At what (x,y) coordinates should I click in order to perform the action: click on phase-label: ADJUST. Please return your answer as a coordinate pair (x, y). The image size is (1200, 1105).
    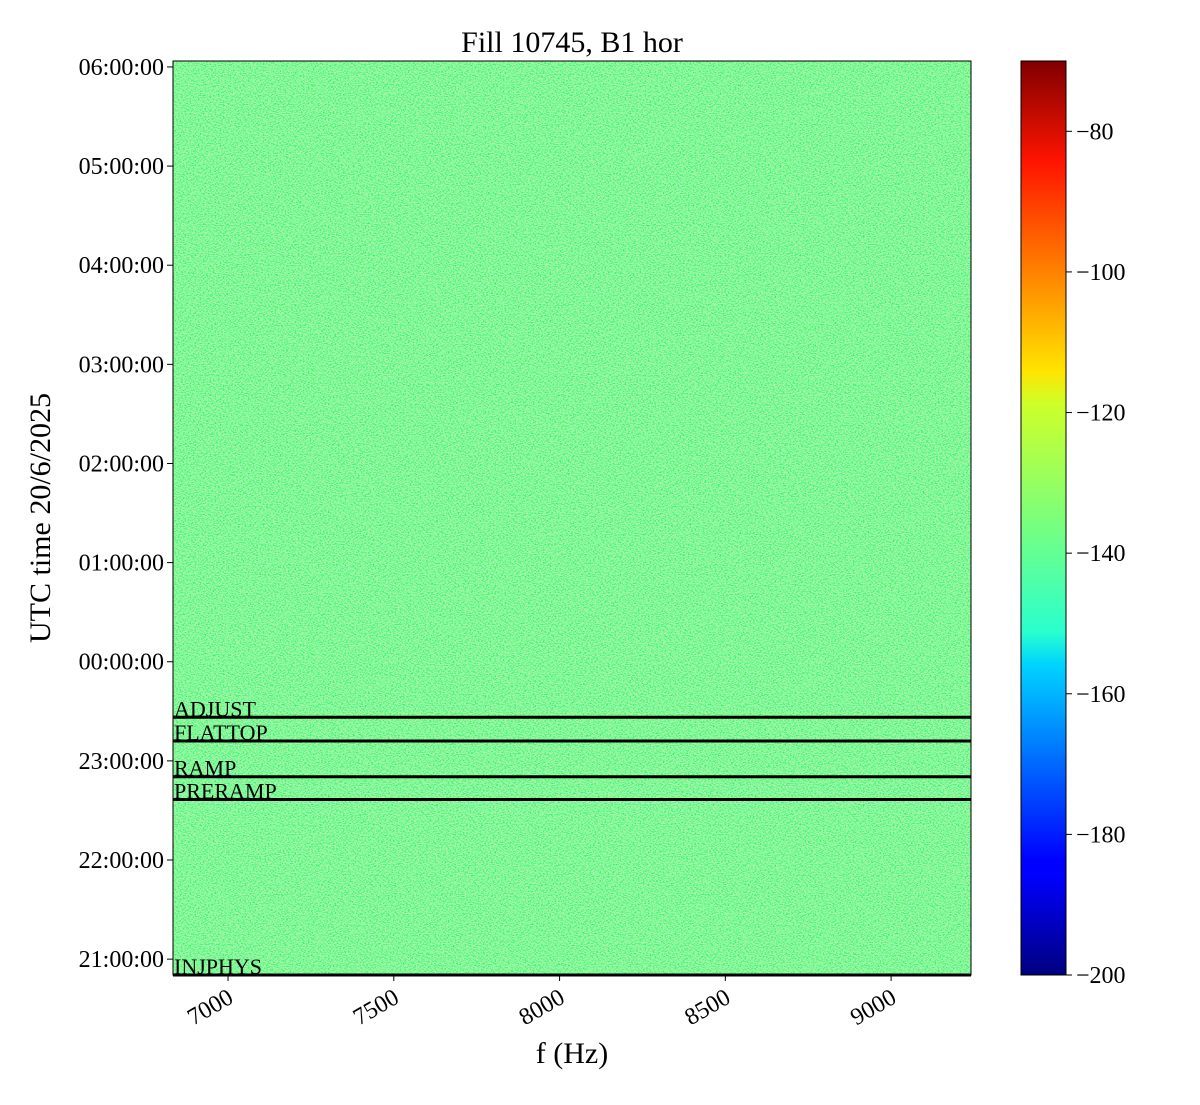
    Looking at the image, I should click on (215, 708).